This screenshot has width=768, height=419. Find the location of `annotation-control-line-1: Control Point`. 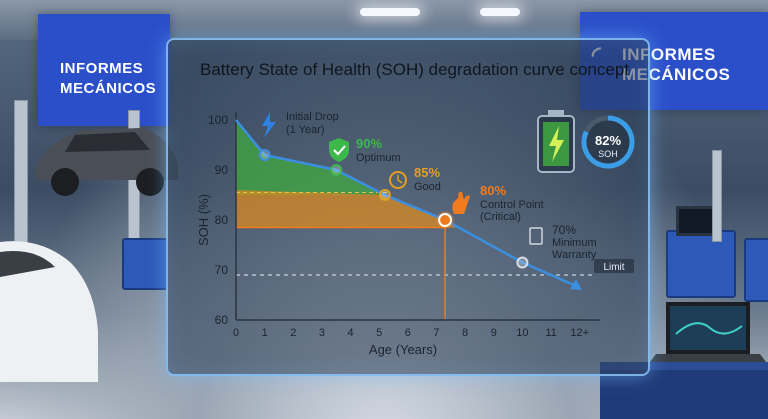

annotation-control-line-1: Control Point is located at coordinates (512, 205).